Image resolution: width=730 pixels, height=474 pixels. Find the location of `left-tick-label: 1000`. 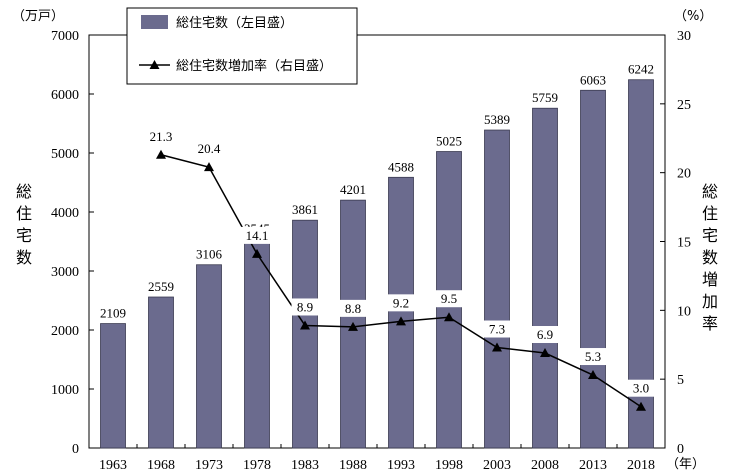

left-tick-label: 1000 is located at coordinates (65, 390).